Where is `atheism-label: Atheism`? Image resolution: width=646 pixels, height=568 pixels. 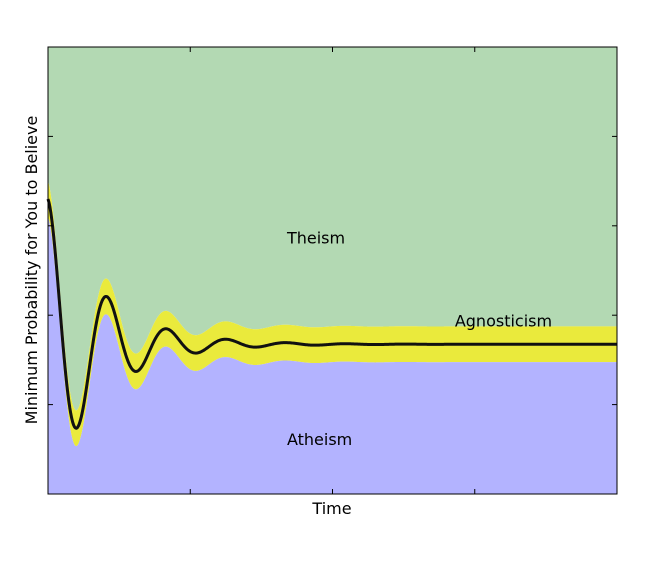
atheism-label: Atheism is located at coordinates (319, 439).